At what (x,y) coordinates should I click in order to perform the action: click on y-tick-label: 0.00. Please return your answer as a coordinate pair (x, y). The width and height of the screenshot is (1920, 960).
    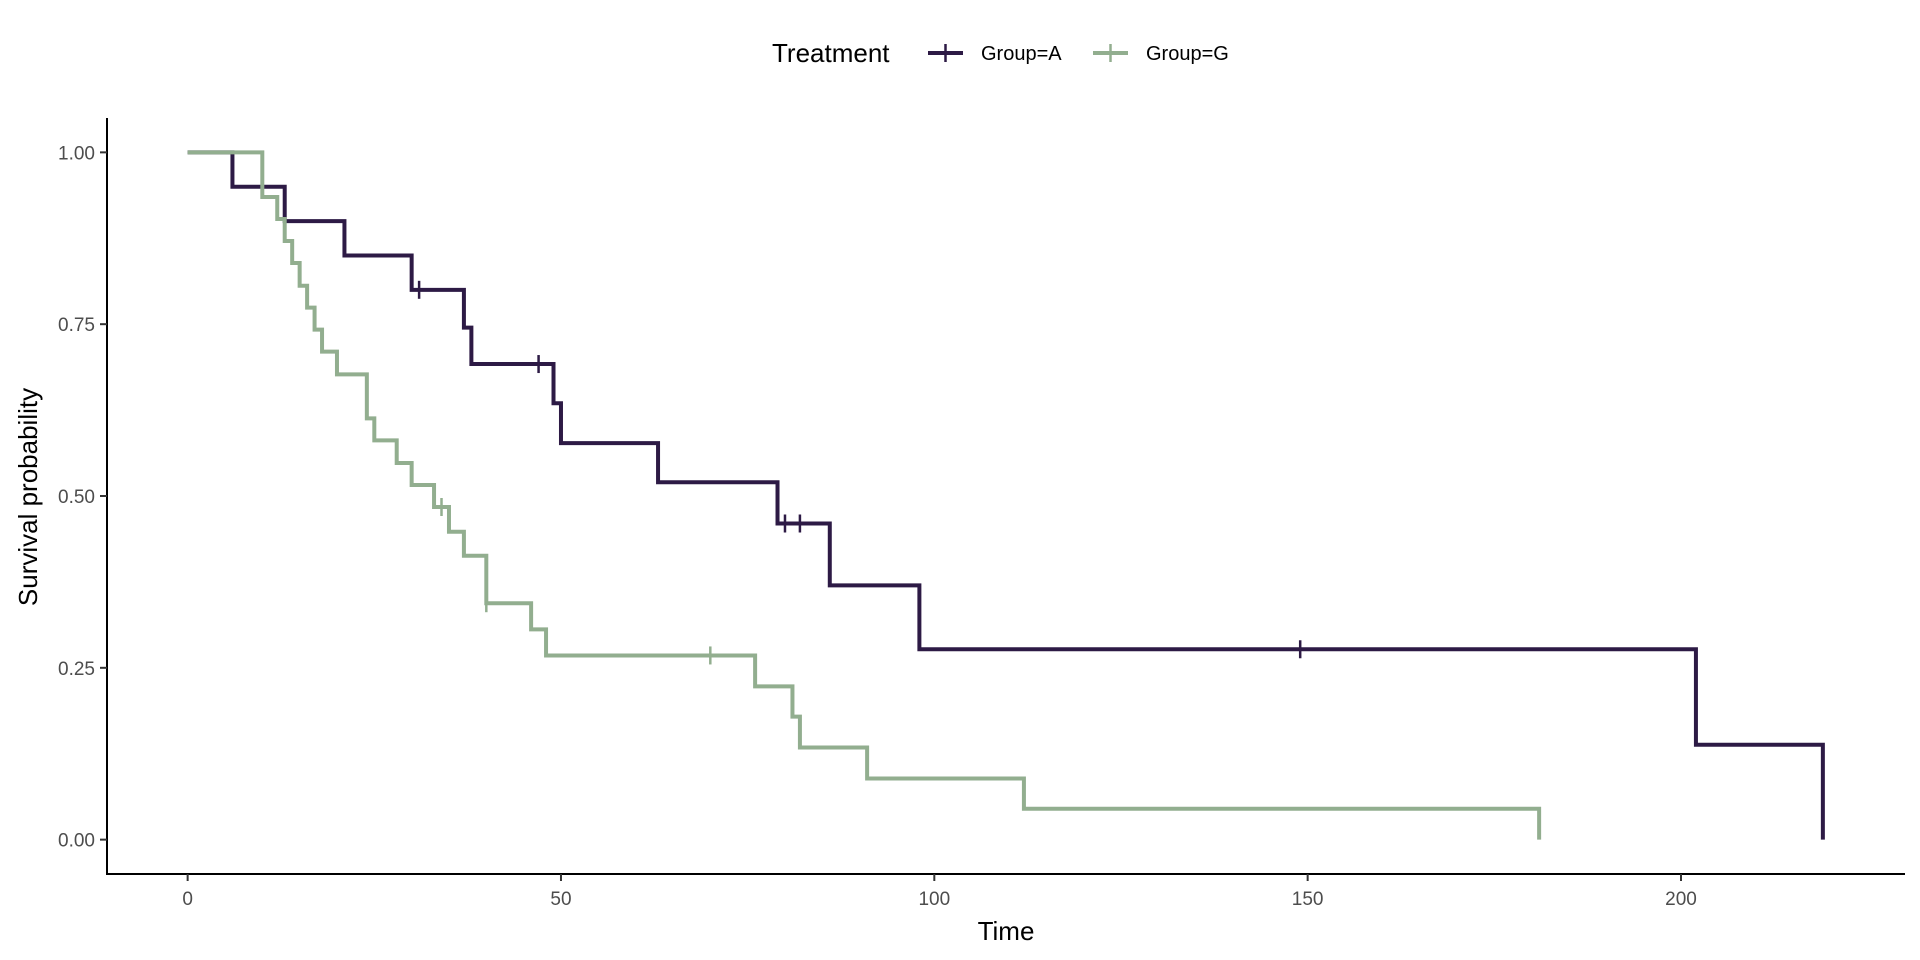
    Looking at the image, I should click on (76, 841).